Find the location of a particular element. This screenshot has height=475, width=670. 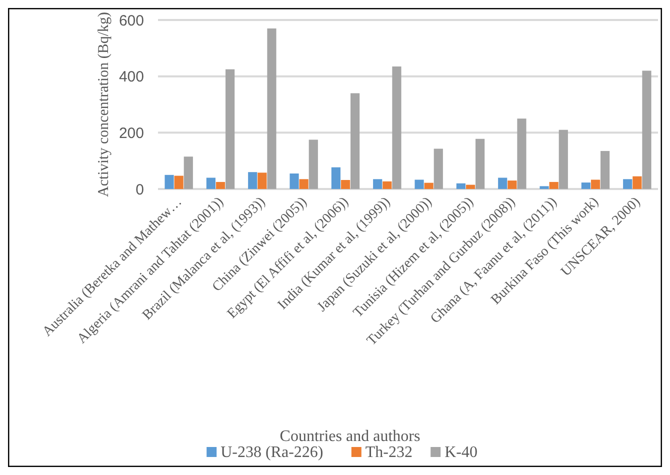

legend-label: U-238 (Ra-226) is located at coordinates (272, 452).